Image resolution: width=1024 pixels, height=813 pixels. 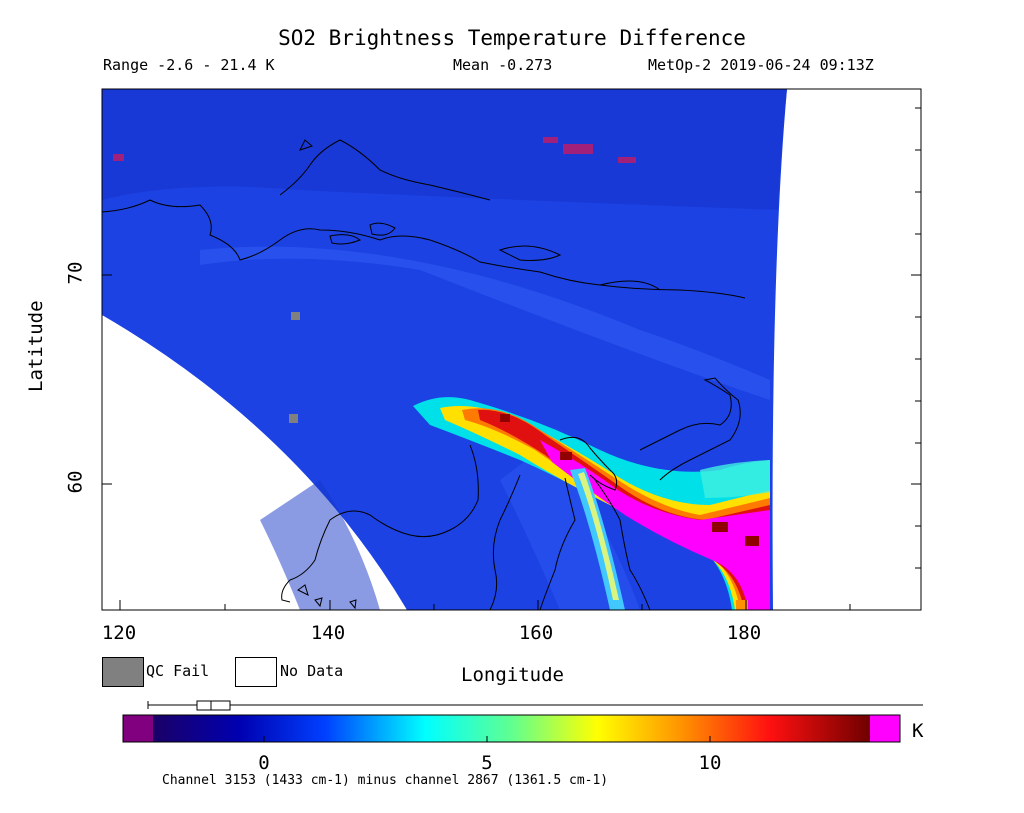 I want to click on x-tick-label: 120, so click(x=119, y=633).